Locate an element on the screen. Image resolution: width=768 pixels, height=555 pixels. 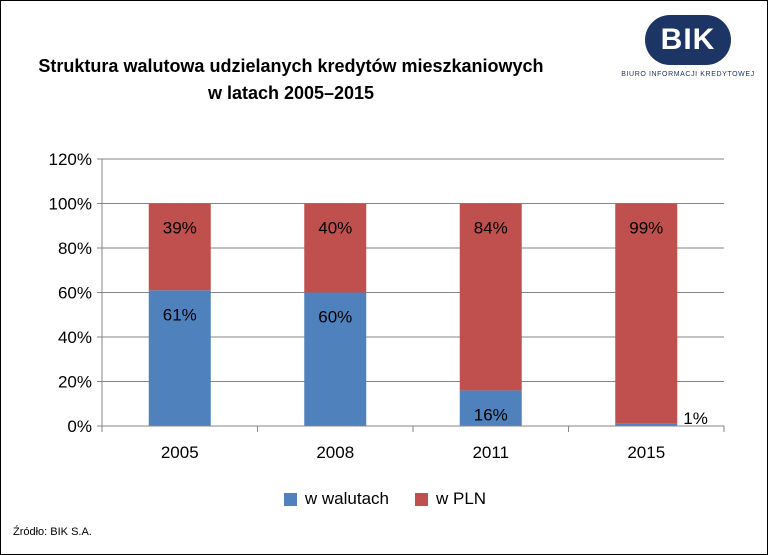
data-label: 16% is located at coordinates (491, 414).